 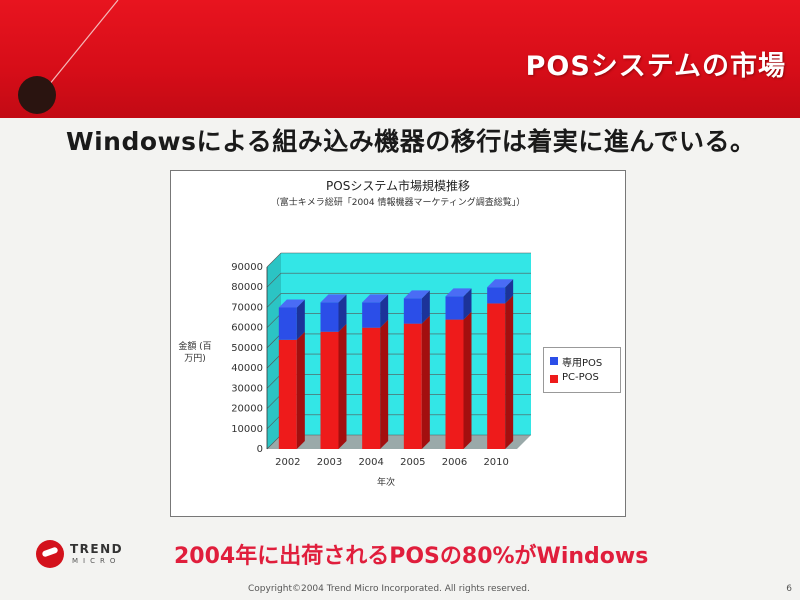 What do you see at coordinates (500, 283) in the screenshot?
I see `bar-top-dedicated-pos-2010` at bounding box center [500, 283].